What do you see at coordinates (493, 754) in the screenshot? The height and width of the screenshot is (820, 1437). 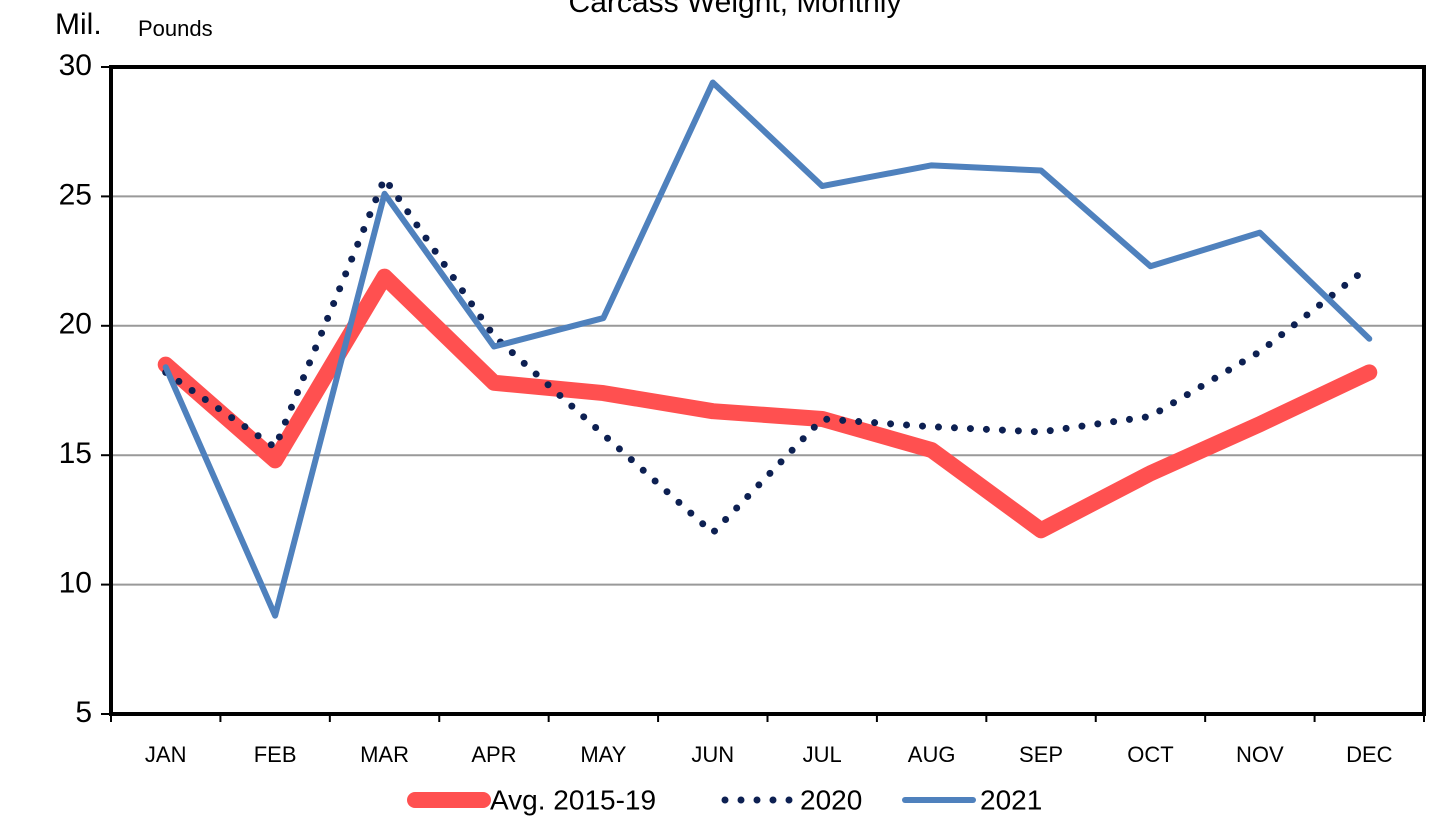 I see `x-tick-label: APR` at bounding box center [493, 754].